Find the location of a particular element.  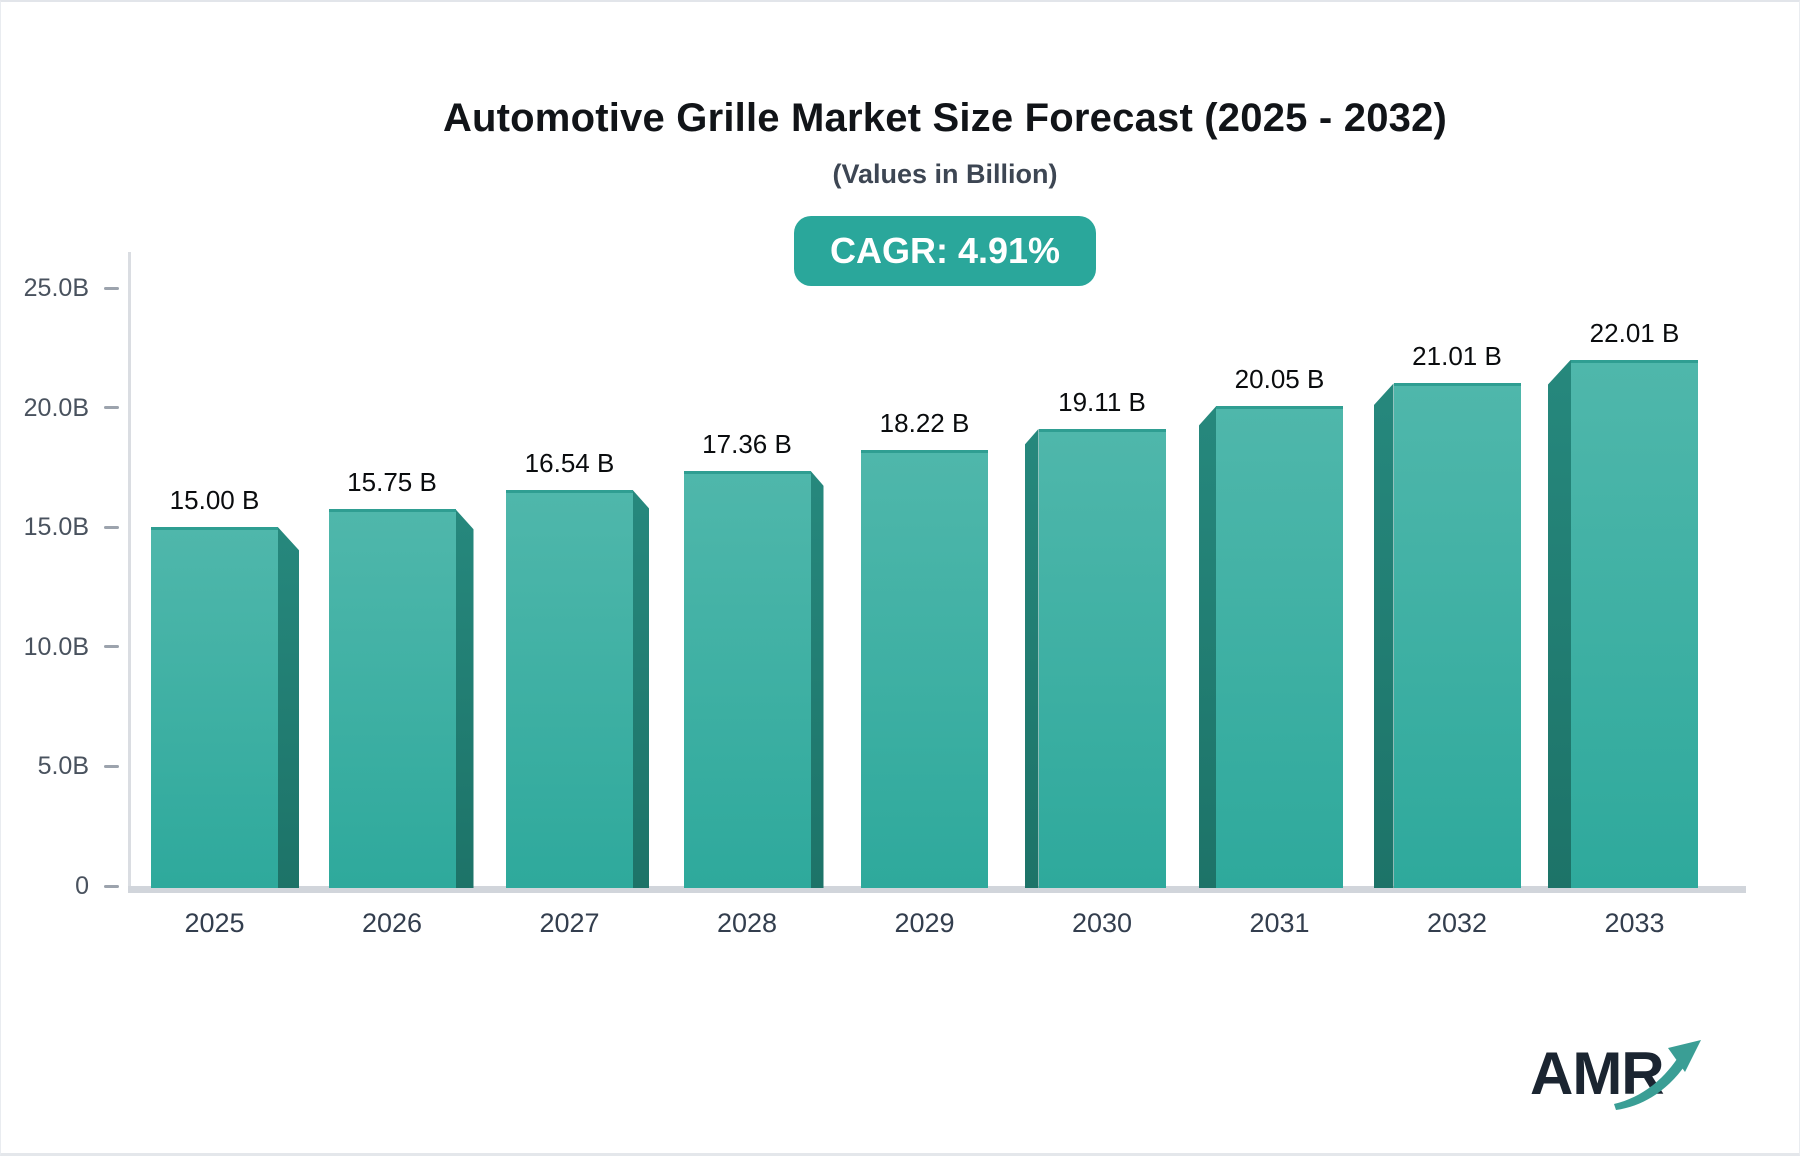

y-tick-label-15.0B: 15.0B is located at coordinates (56, 527).